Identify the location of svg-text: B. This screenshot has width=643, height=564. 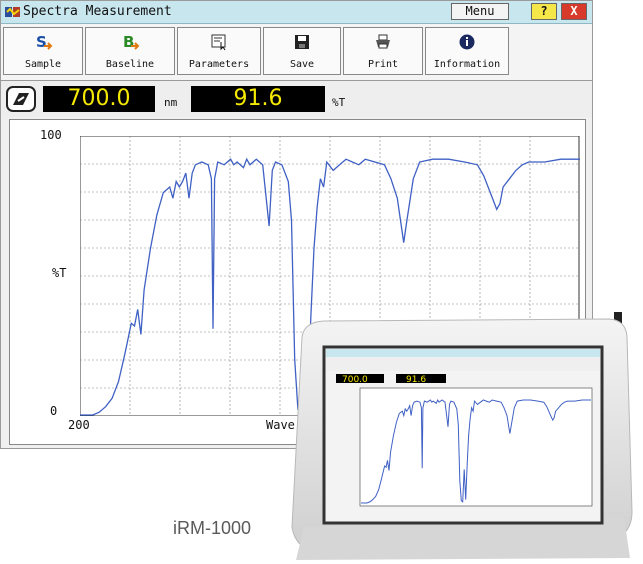
(128, 42).